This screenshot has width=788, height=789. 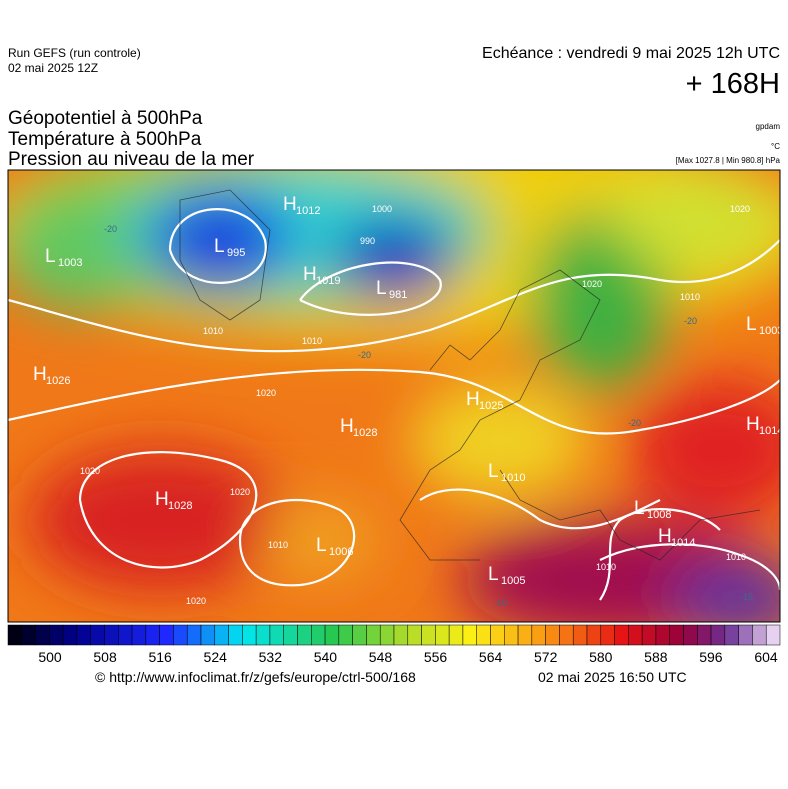 I want to click on scale-tick-label: 548, so click(x=381, y=657).